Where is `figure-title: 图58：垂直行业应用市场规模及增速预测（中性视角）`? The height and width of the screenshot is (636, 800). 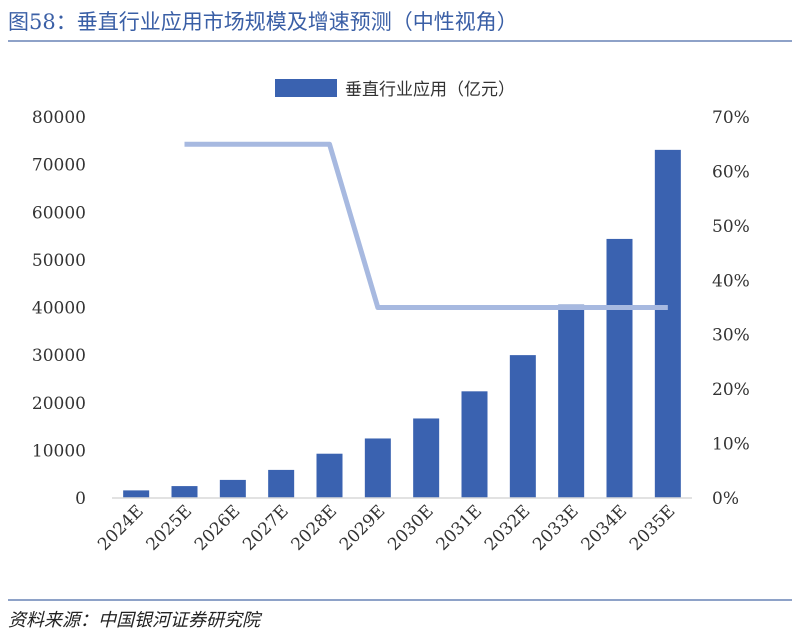 figure-title: 图58：垂直行业应用市场规模及增速预测（中性视角） is located at coordinates (263, 22).